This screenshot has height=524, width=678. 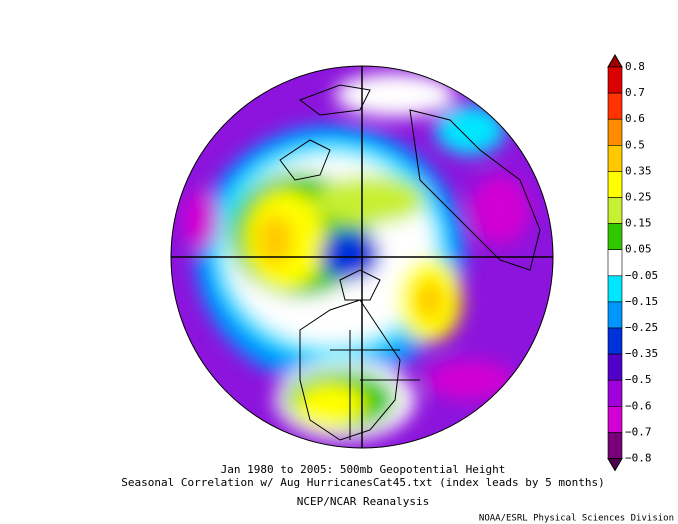 I want to click on colorbar-label: 0.8, so click(x=635, y=66).